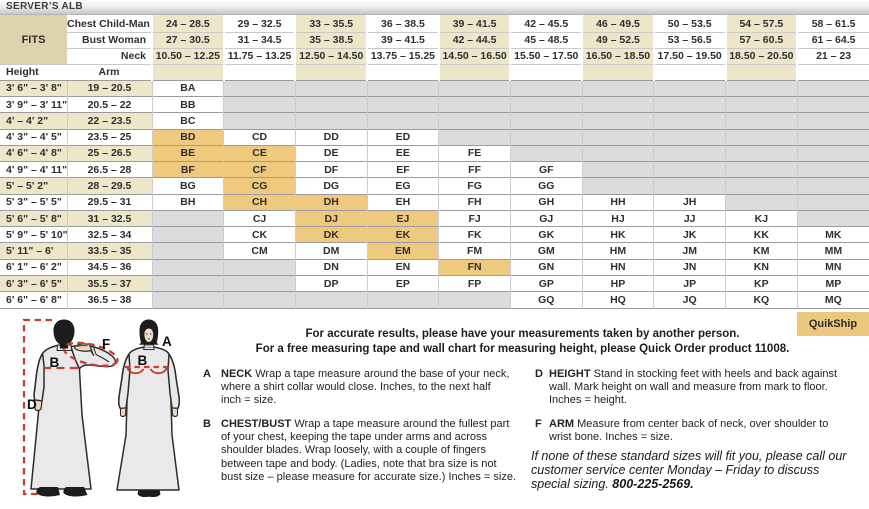 The width and height of the screenshot is (869, 509). Describe the element at coordinates (32, 404) in the screenshot. I see `svg-text: D` at that location.